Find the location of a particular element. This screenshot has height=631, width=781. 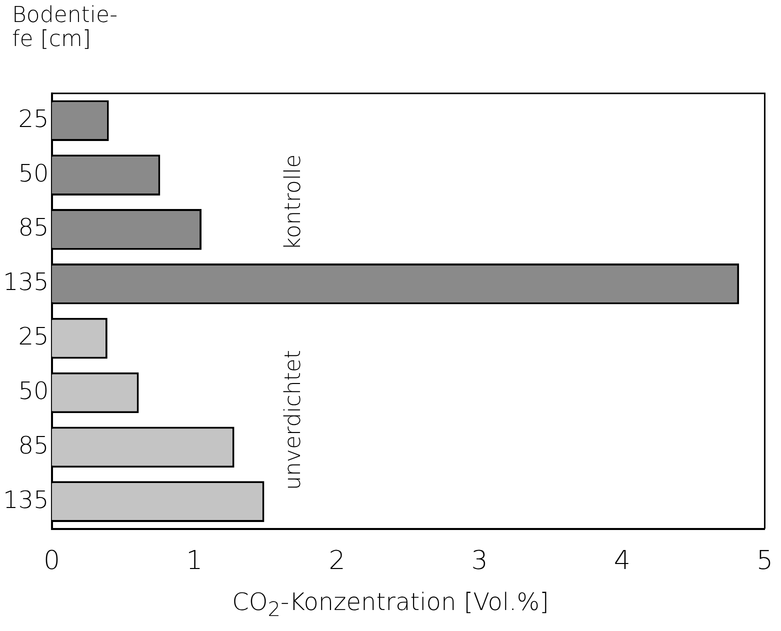

x-tick-label: 0 is located at coordinates (52, 561).